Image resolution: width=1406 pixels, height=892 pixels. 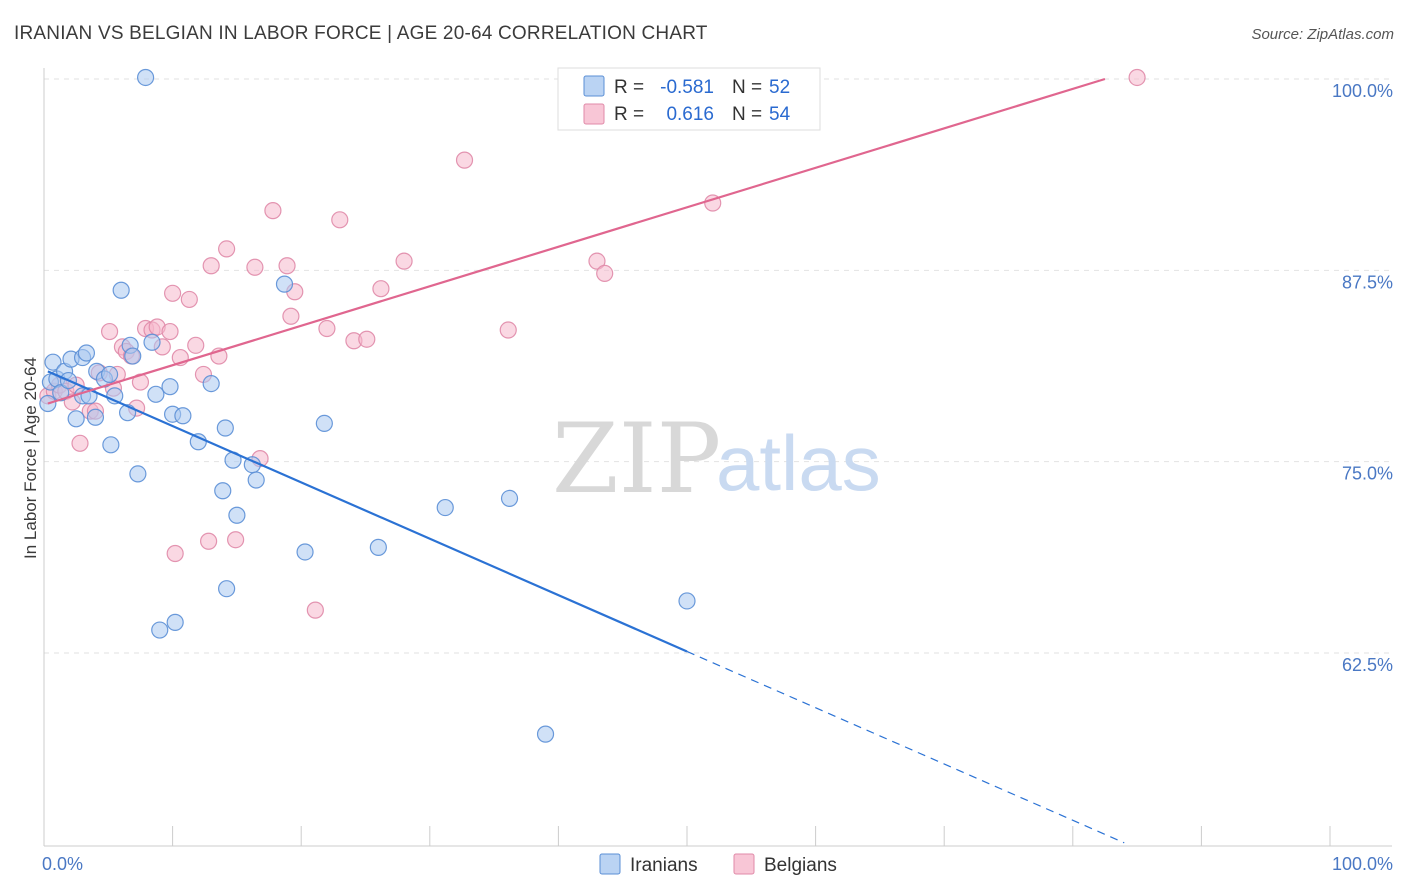 I want to click on watermark: ZIP atlas, so click(x=716, y=459).